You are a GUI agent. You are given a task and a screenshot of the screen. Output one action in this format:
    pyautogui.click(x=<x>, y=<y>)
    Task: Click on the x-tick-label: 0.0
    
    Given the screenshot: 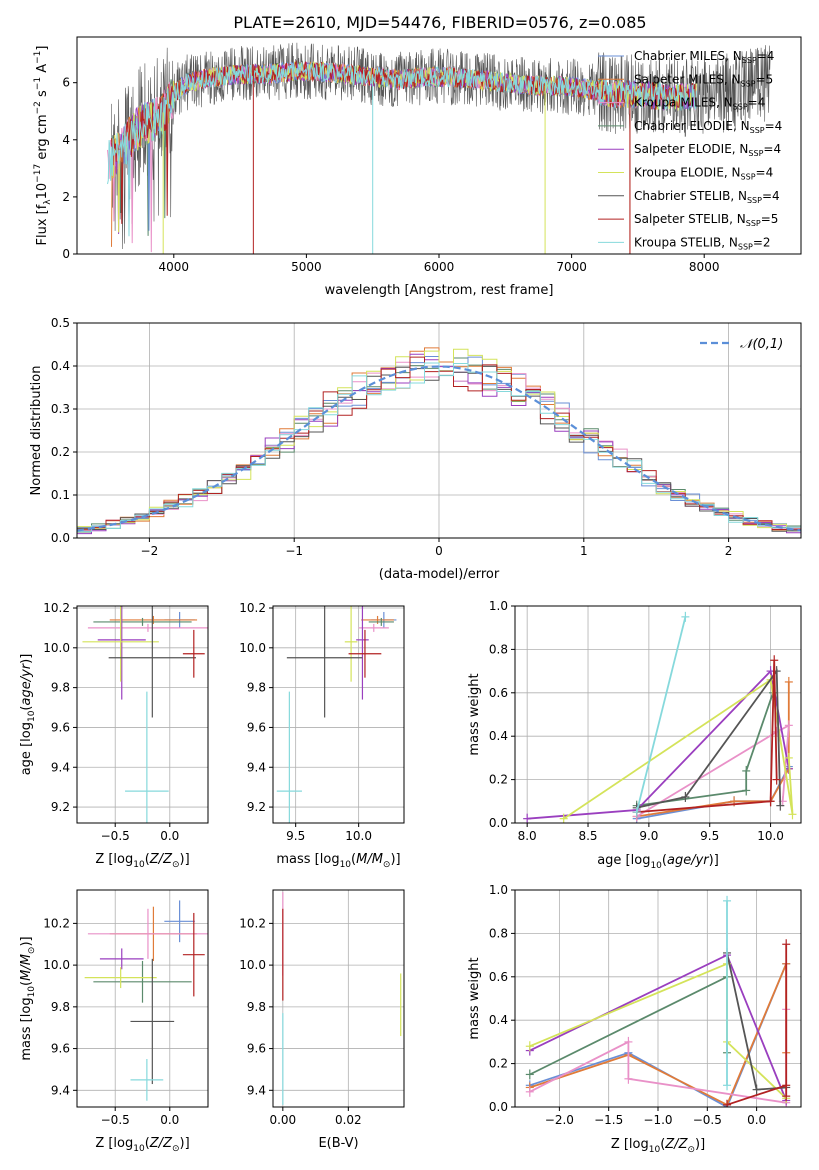 What is the action you would take?
    pyautogui.click(x=169, y=836)
    